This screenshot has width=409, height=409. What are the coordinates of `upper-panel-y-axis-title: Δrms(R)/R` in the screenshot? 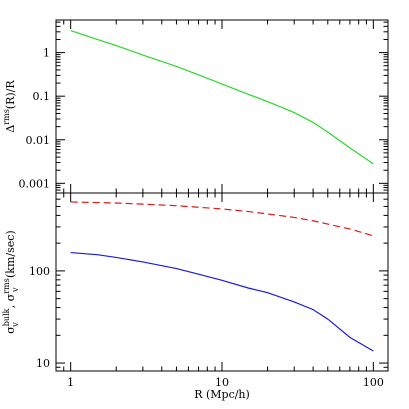 It's located at (9, 106).